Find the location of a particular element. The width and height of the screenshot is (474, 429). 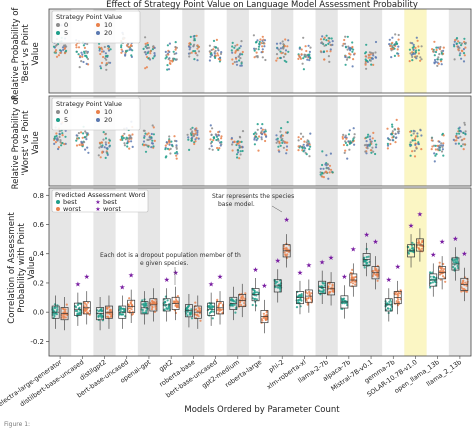

annotation-dot-line2: e given species. is located at coordinates (164, 263).